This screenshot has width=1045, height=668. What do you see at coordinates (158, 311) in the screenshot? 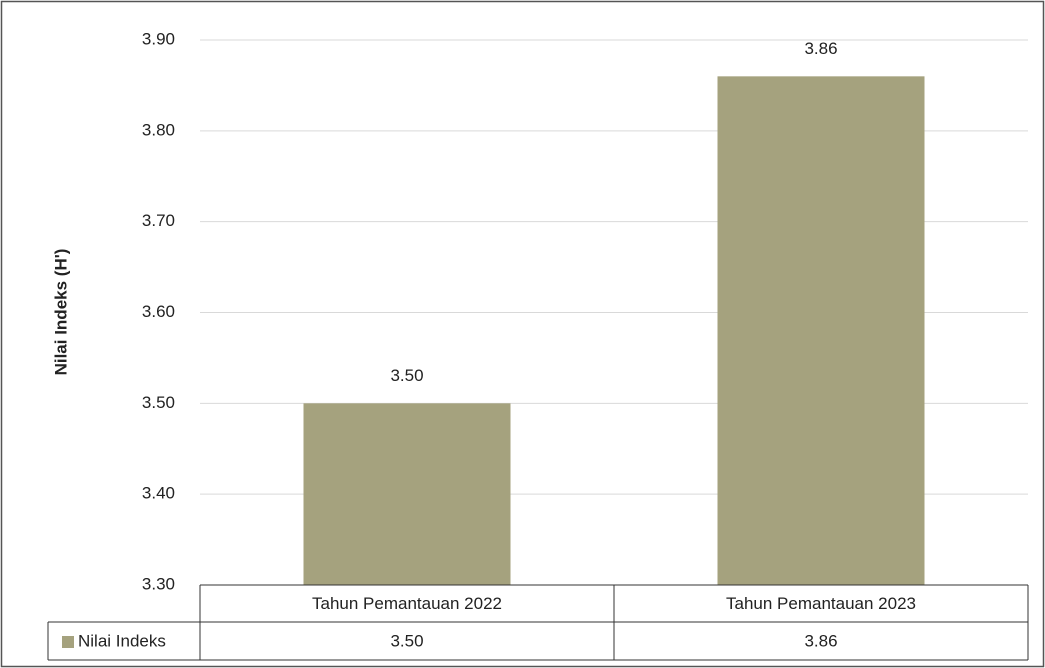
I see `y-tick-label: 3.60` at bounding box center [158, 311].